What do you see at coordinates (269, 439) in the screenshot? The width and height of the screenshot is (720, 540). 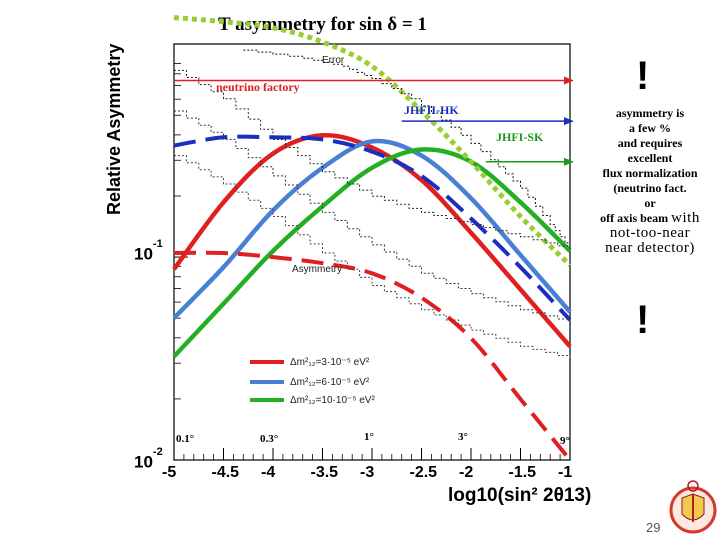 I see `angle-label: 0.3°` at bounding box center [269, 439].